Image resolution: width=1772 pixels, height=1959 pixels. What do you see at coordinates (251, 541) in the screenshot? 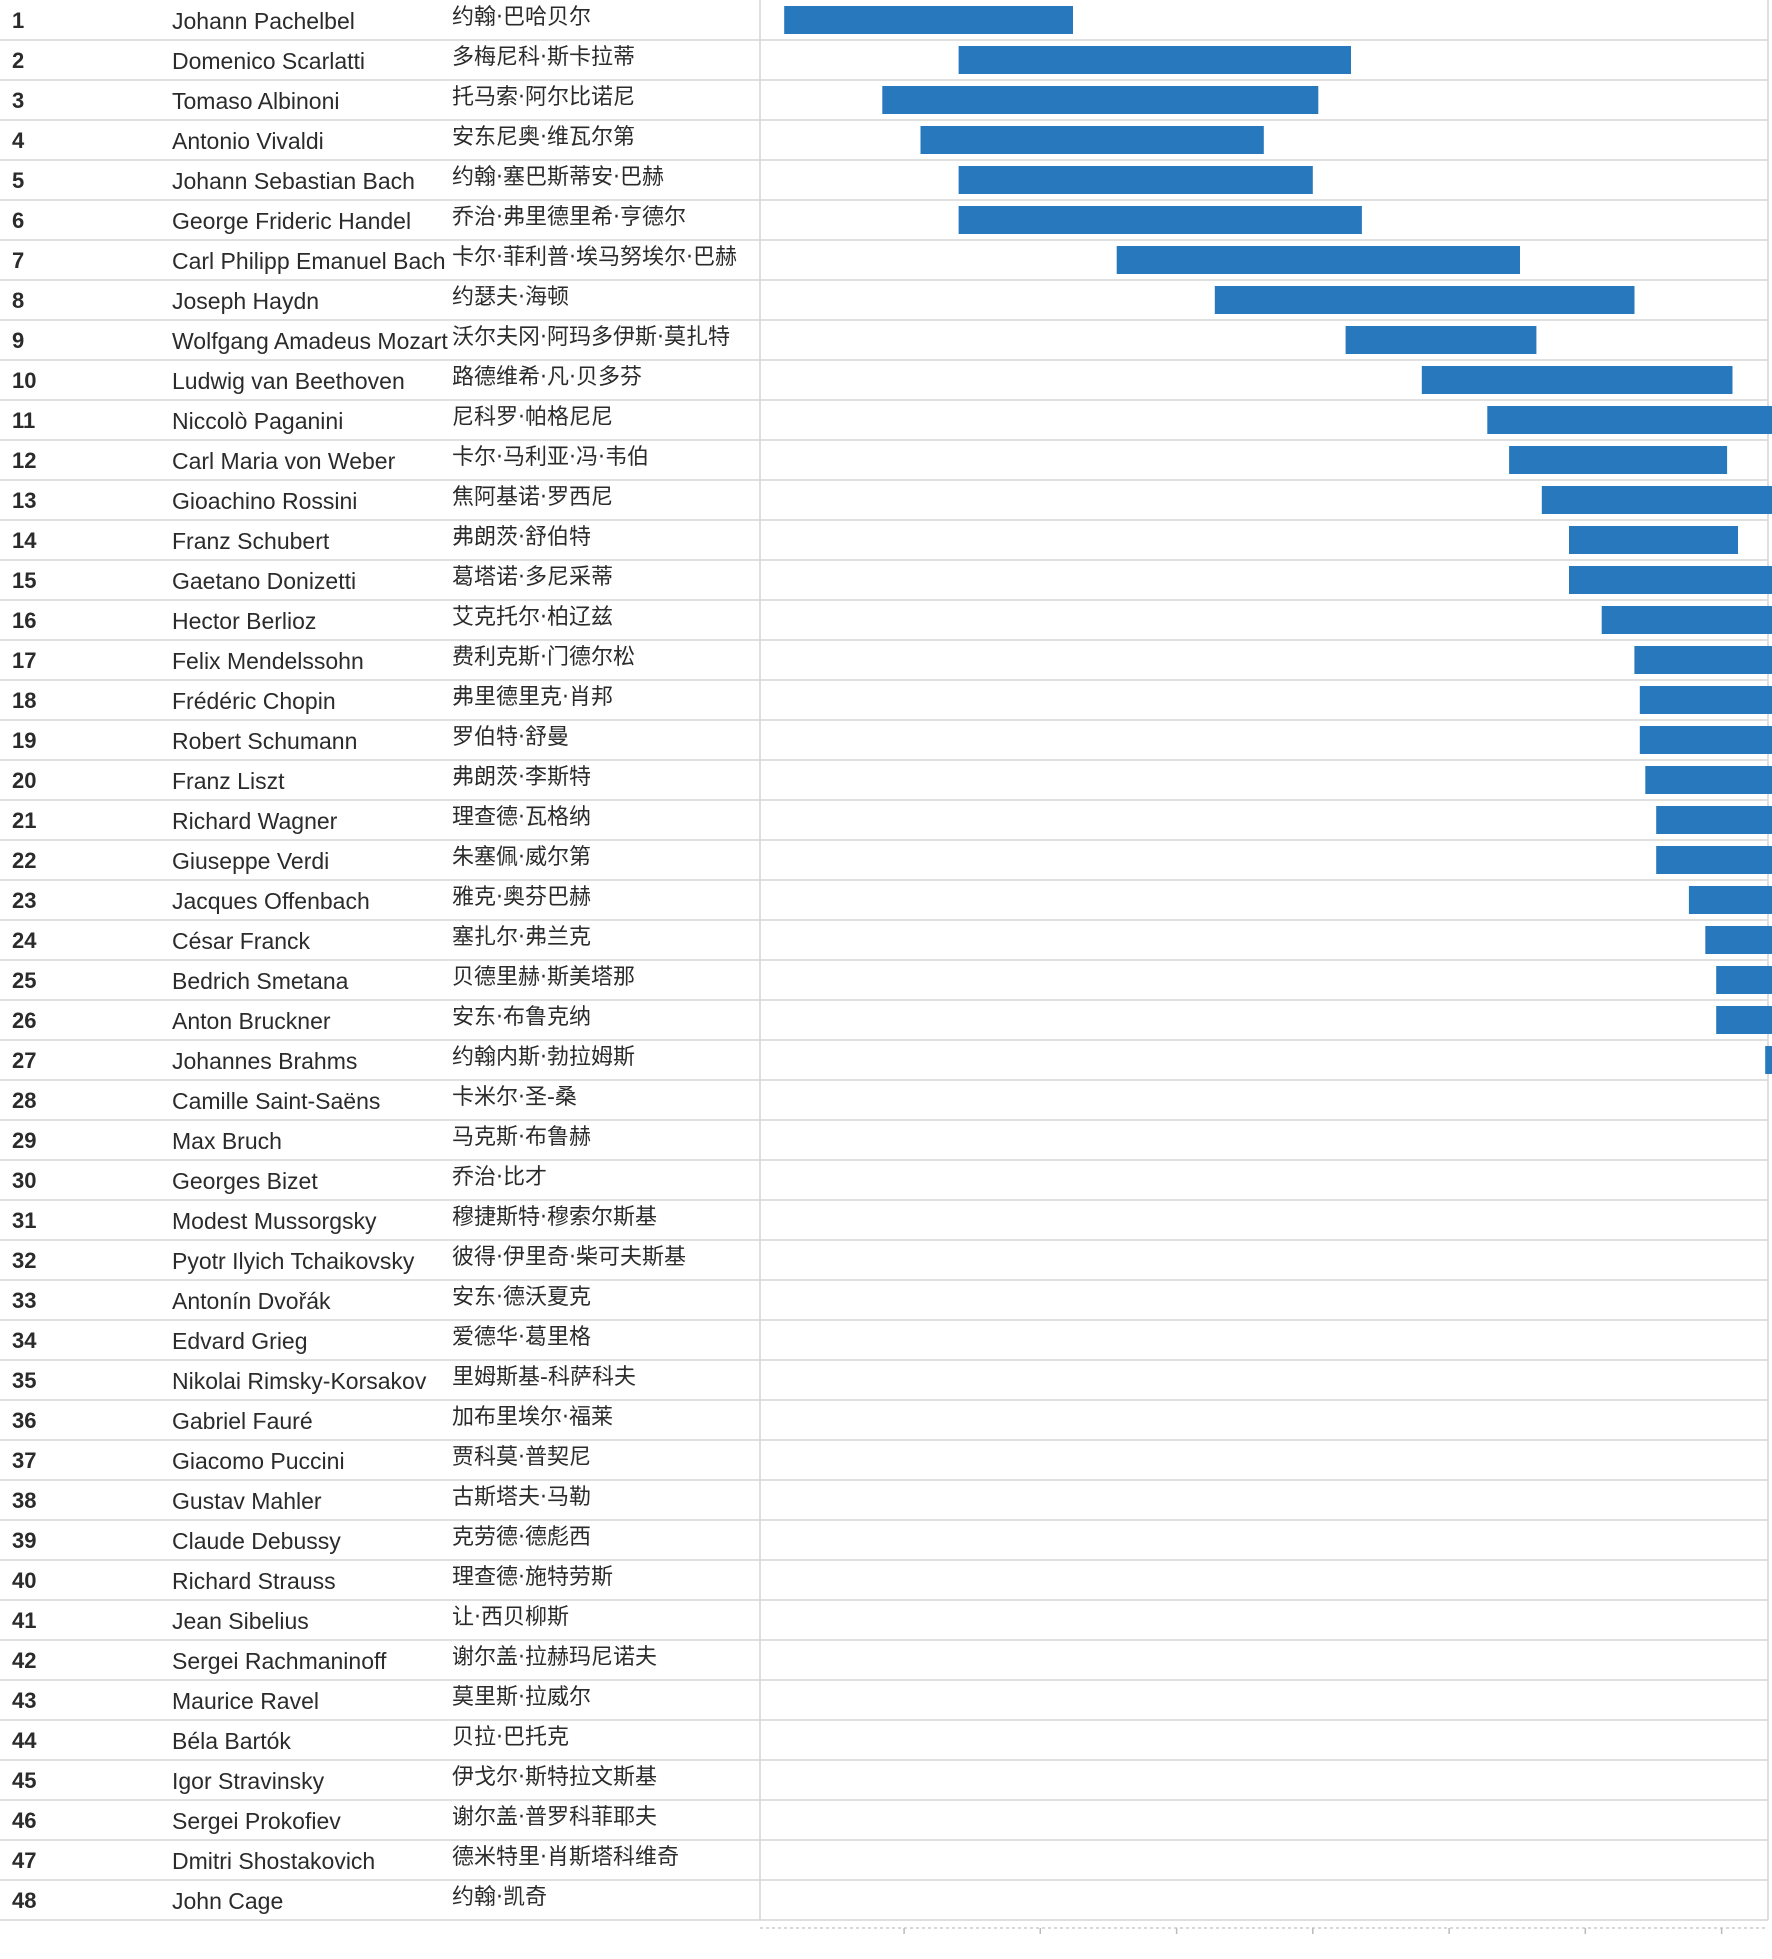
I see `composer-name: Franz Schubert` at bounding box center [251, 541].